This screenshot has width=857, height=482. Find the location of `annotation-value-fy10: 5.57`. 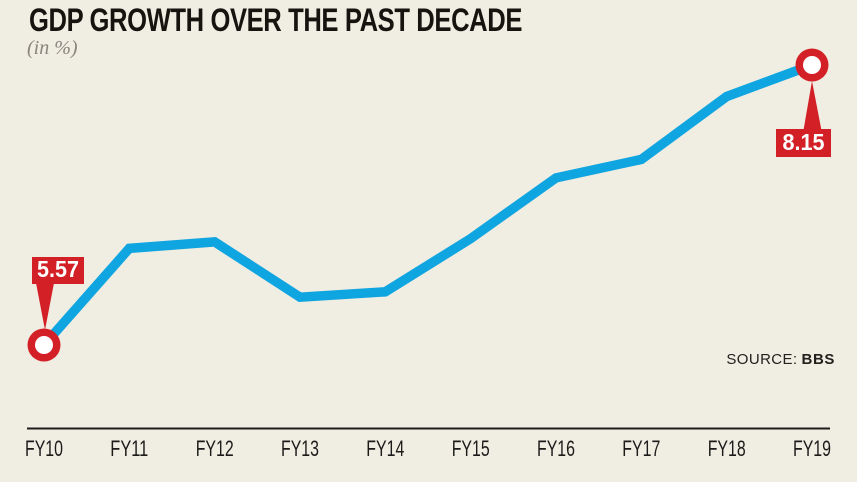

annotation-value-fy10: 5.57 is located at coordinates (58, 269).